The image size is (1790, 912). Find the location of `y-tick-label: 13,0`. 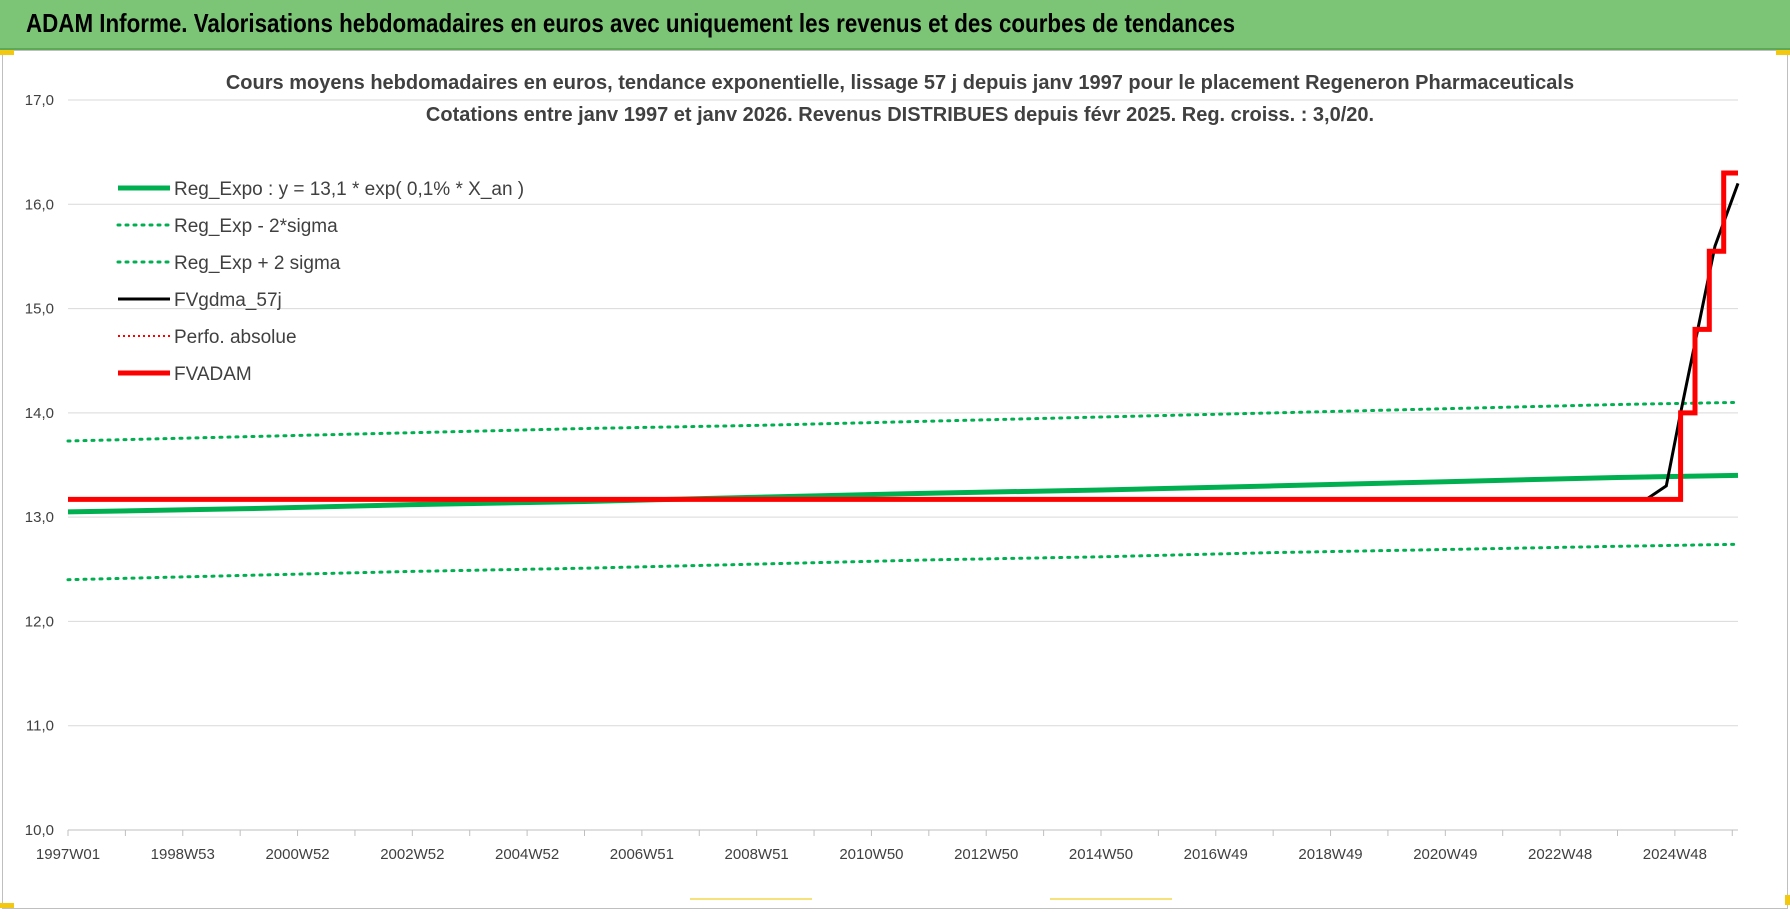

y-tick-label: 13,0 is located at coordinates (39, 517).